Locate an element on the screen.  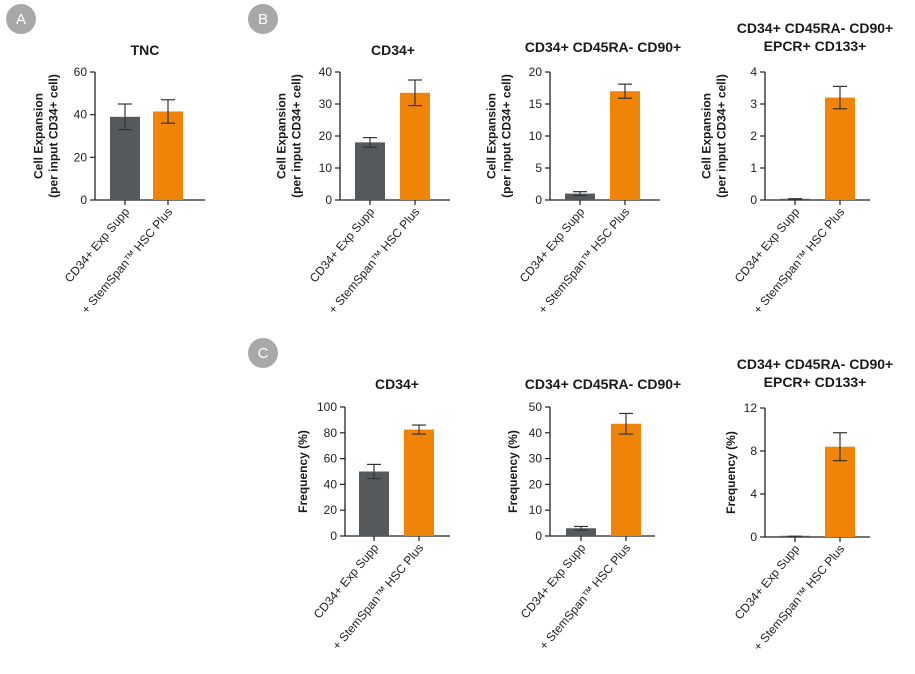
panel-badge-c: C is located at coordinates (263, 353).